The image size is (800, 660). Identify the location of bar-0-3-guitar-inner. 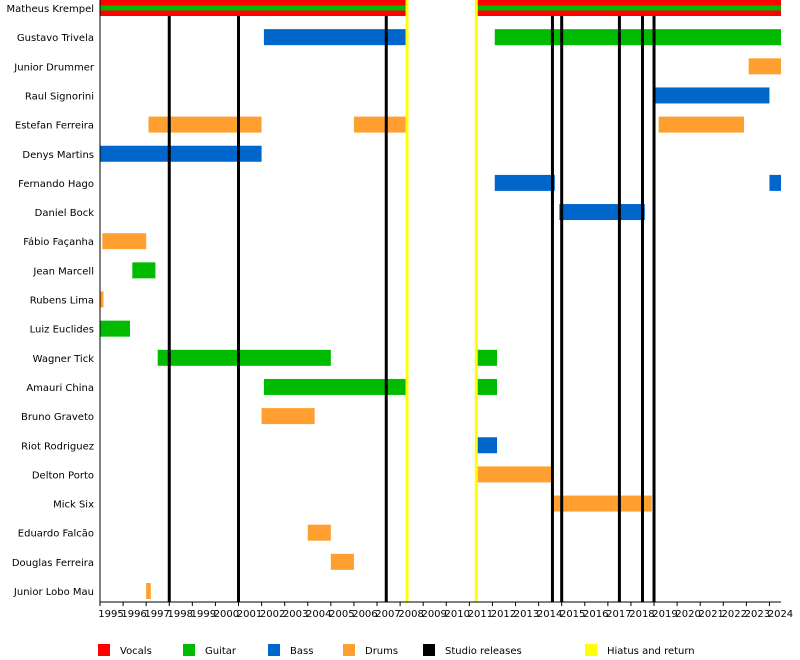
(628, 8).